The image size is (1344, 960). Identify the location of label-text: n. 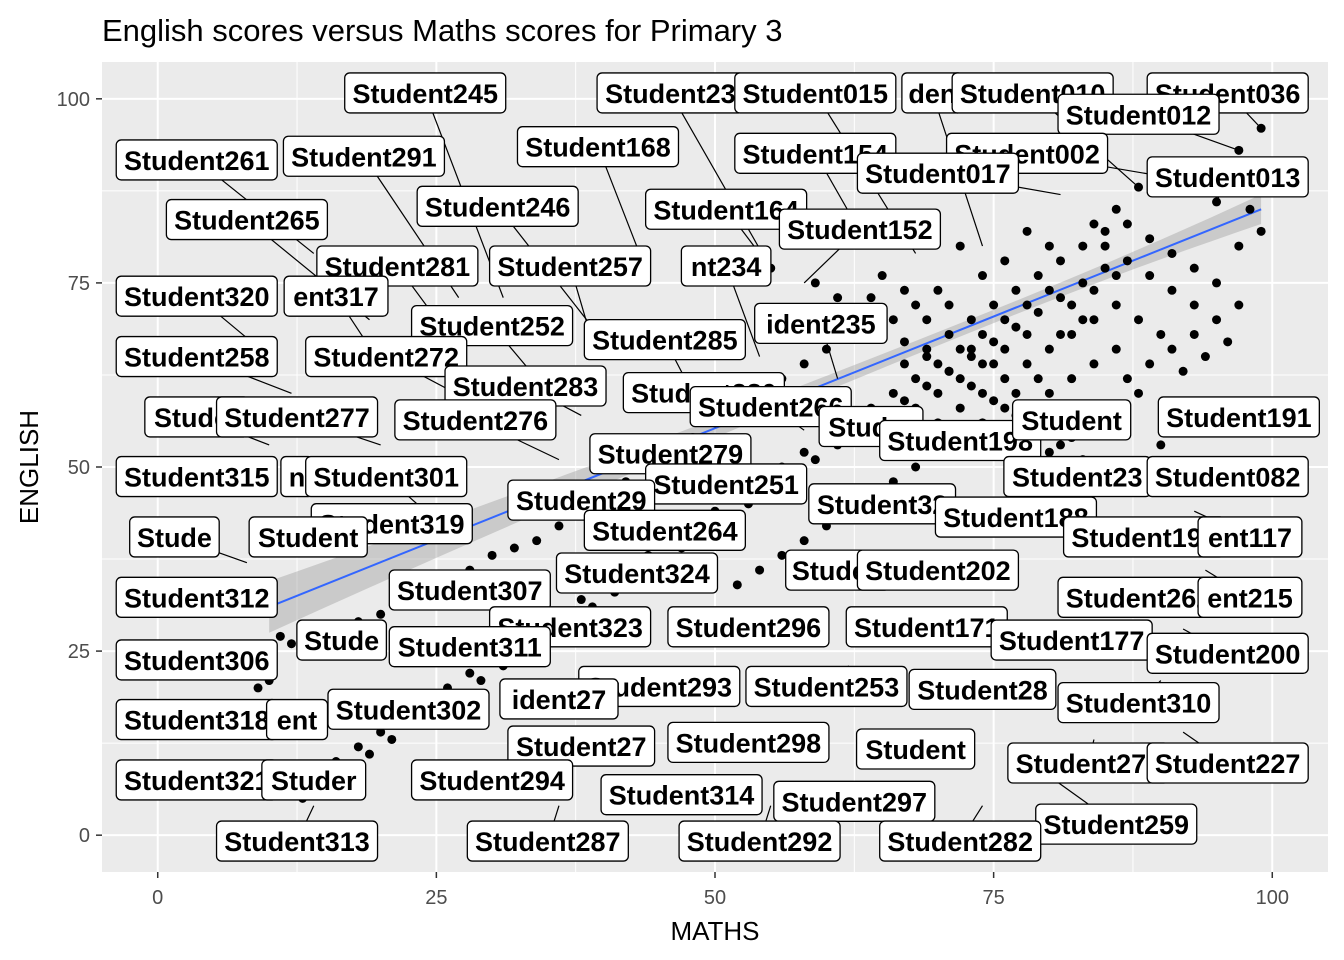
(297, 478).